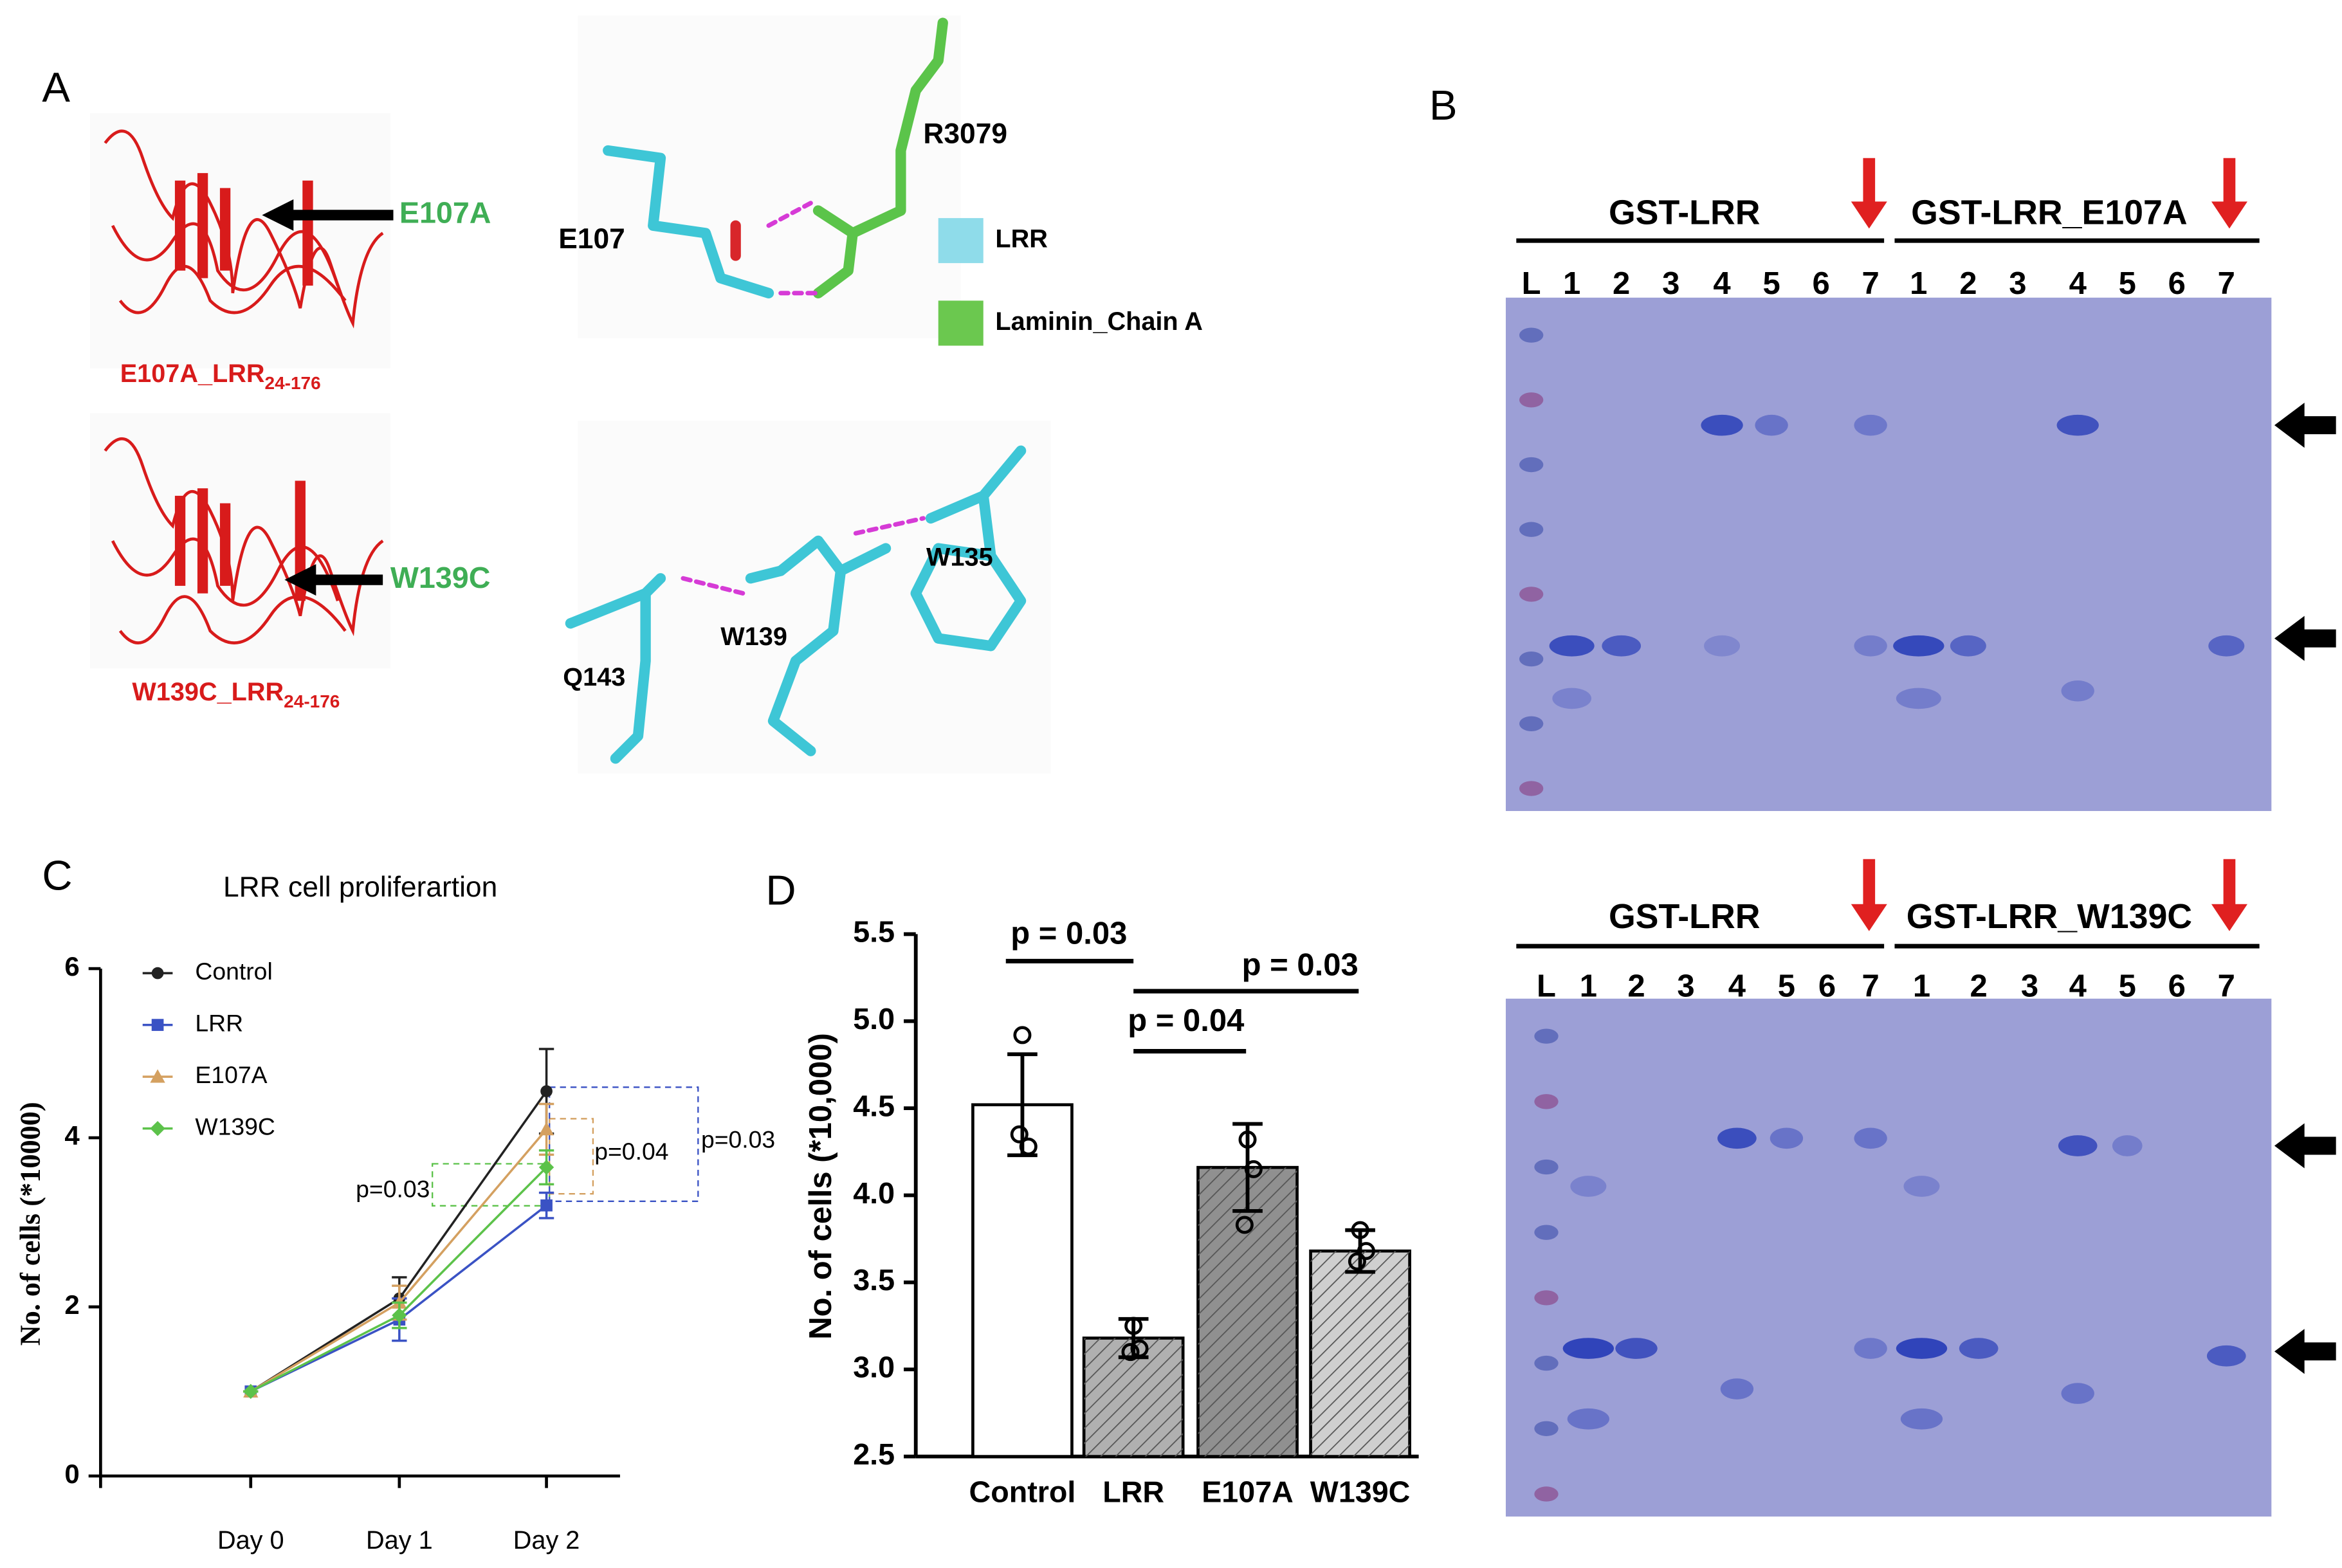  What do you see at coordinates (803, 556) in the screenshot?
I see `hbond` at bounding box center [803, 556].